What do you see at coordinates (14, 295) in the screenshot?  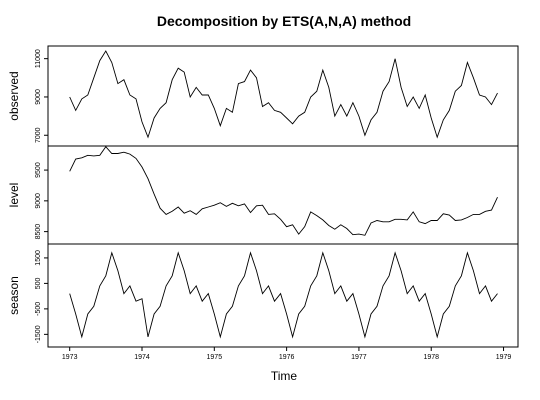 I see `y-axis-label-season: season` at bounding box center [14, 295].